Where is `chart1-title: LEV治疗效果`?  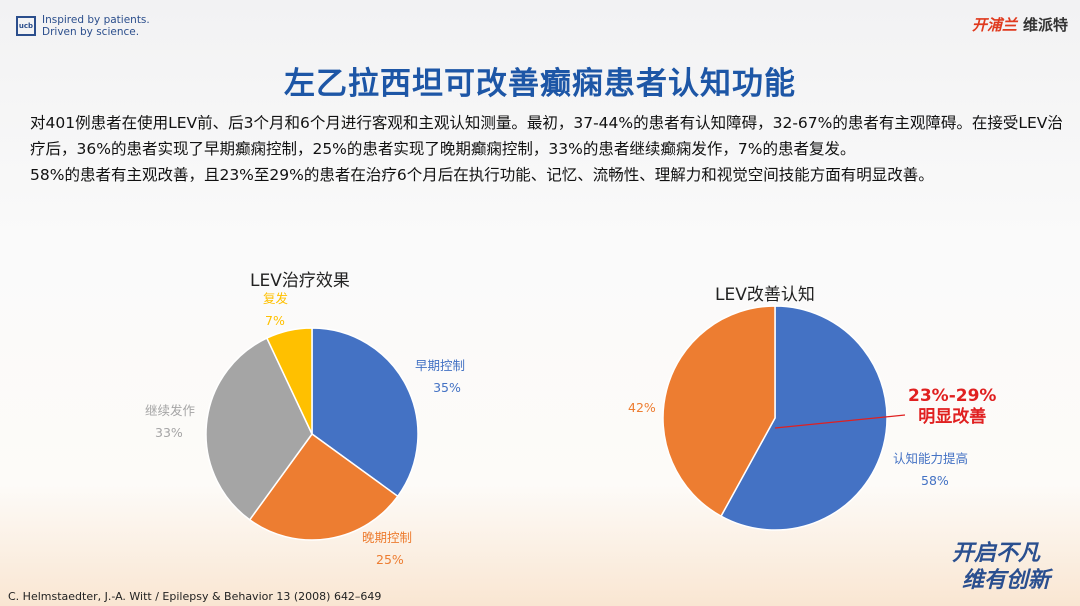
chart1-title: LEV治疗效果 is located at coordinates (300, 281).